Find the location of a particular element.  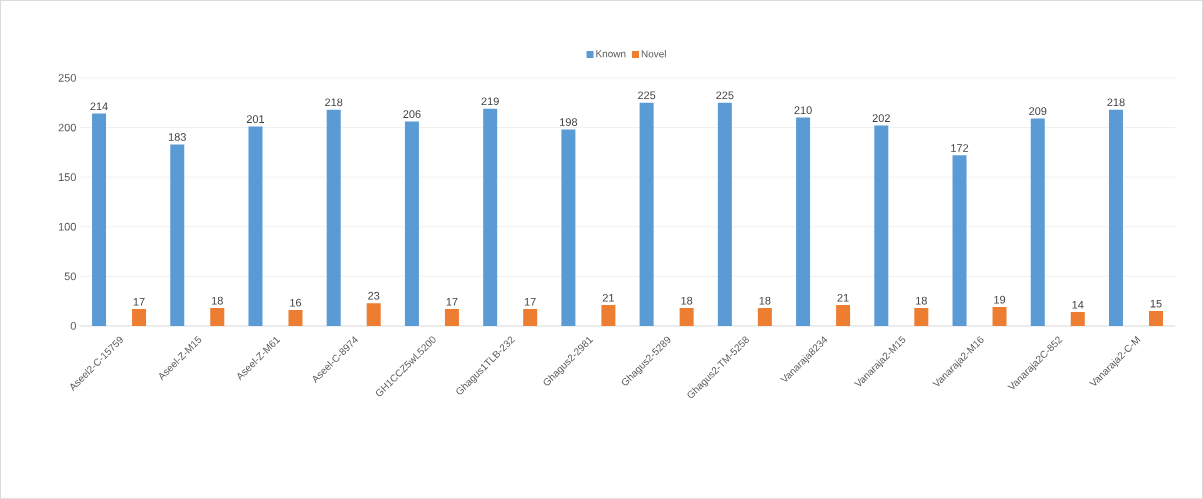

data-label: 23 is located at coordinates (374, 295).